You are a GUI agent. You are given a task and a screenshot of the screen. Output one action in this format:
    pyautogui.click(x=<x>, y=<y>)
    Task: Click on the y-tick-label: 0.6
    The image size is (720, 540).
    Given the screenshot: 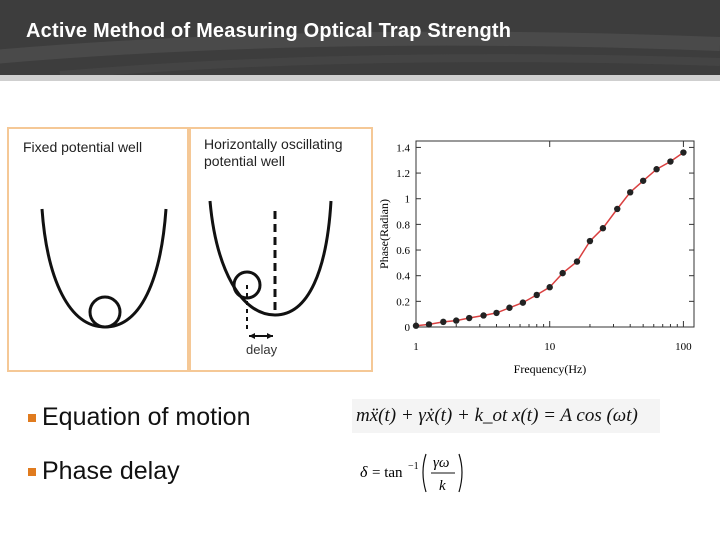 What is the action you would take?
    pyautogui.click(x=403, y=251)
    